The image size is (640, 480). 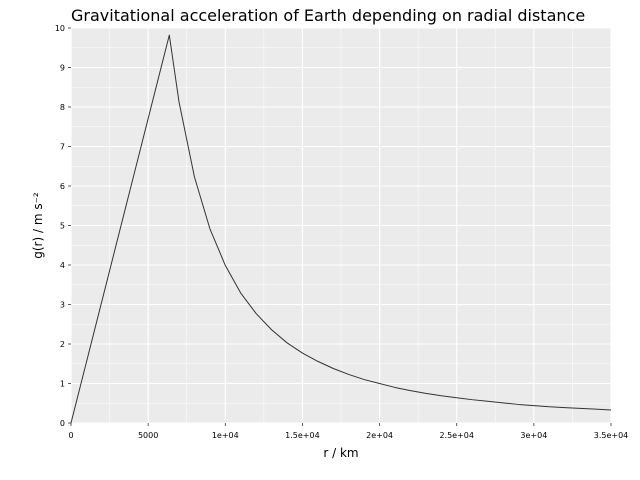 What do you see at coordinates (340, 453) in the screenshot?
I see `x-axis-label: r / km` at bounding box center [340, 453].